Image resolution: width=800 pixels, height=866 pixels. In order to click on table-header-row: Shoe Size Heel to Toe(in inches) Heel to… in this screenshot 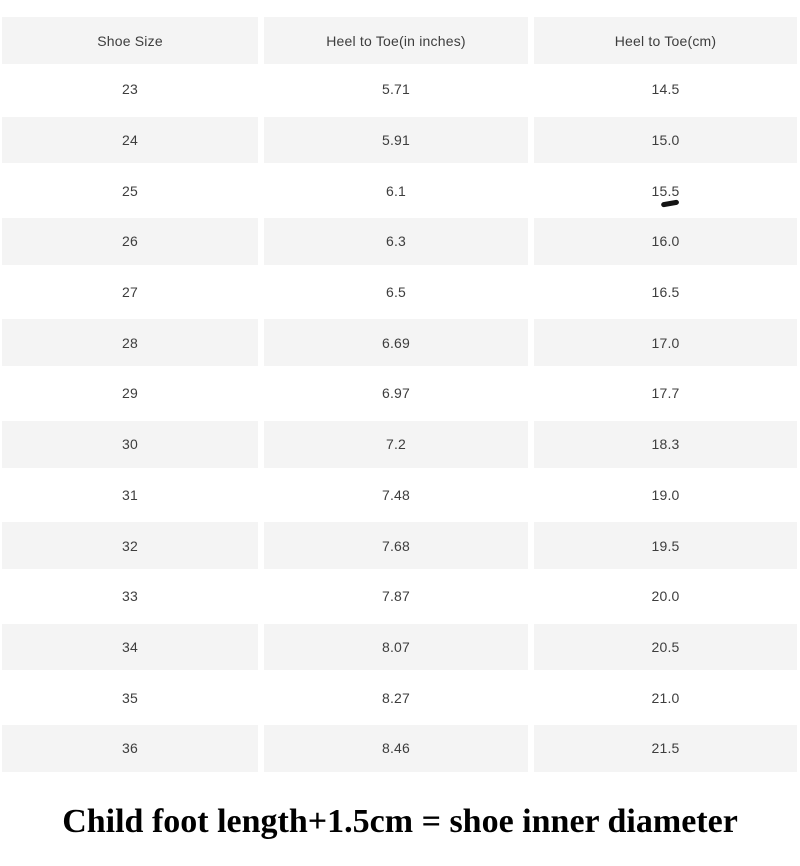, I will do `click(399, 40)`.